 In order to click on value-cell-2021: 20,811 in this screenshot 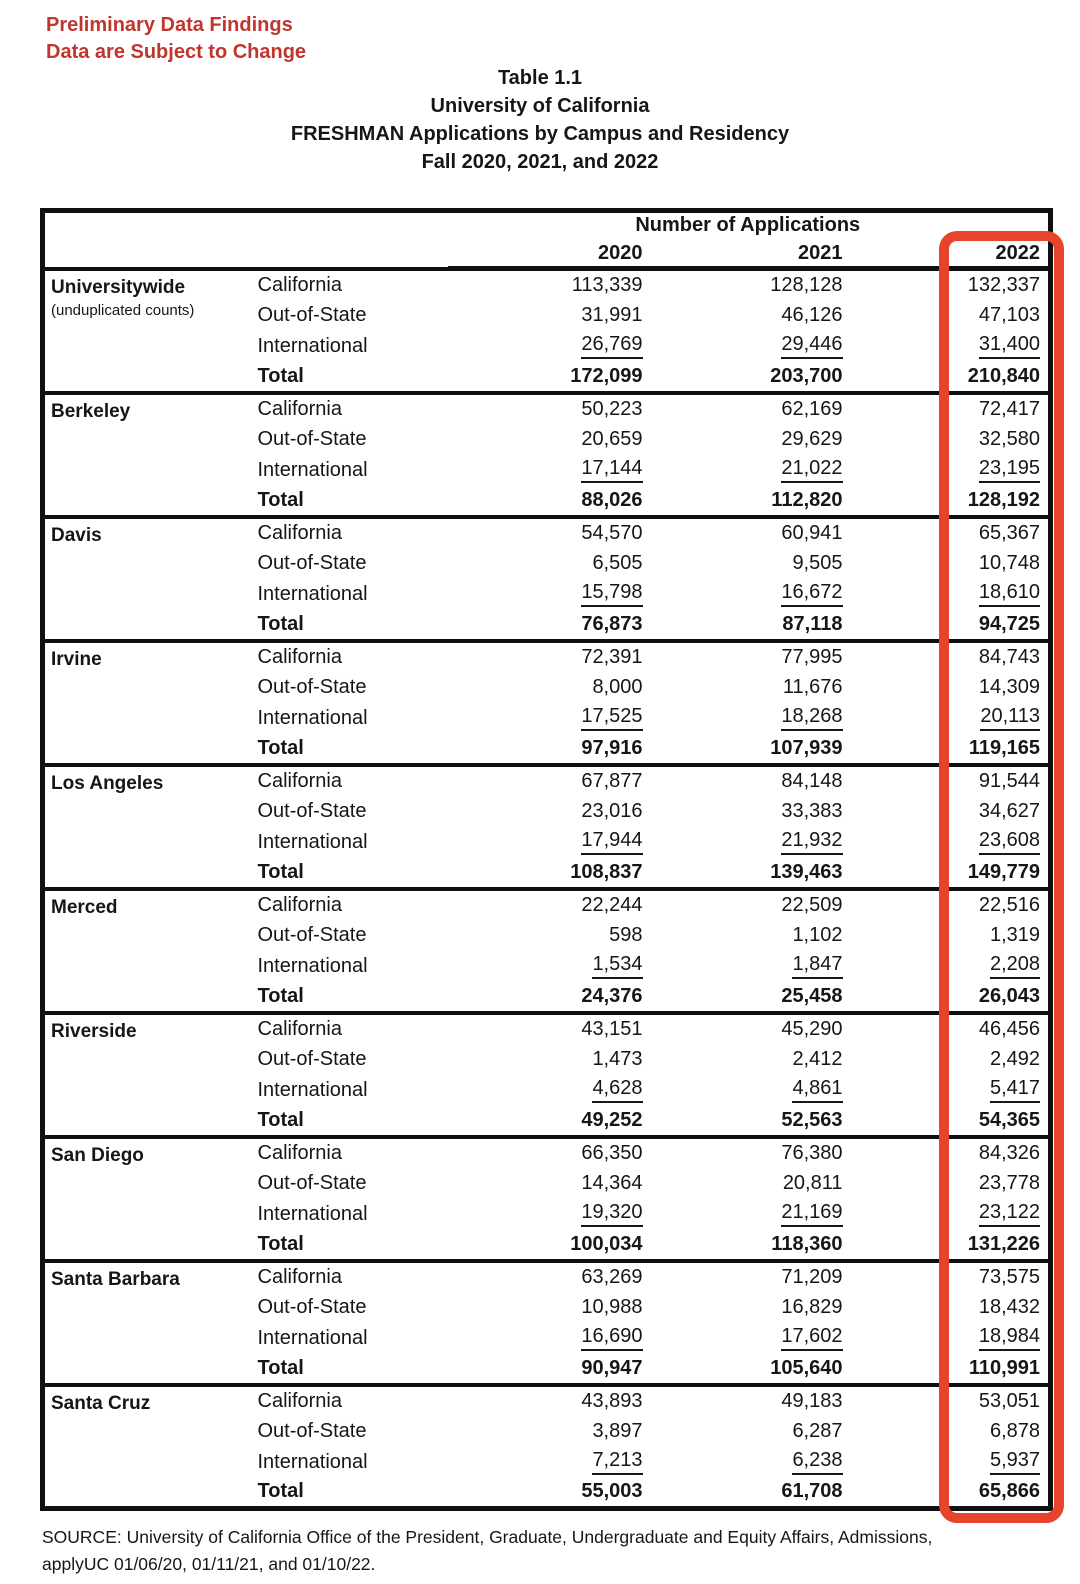, I will do `click(812, 1182)`.